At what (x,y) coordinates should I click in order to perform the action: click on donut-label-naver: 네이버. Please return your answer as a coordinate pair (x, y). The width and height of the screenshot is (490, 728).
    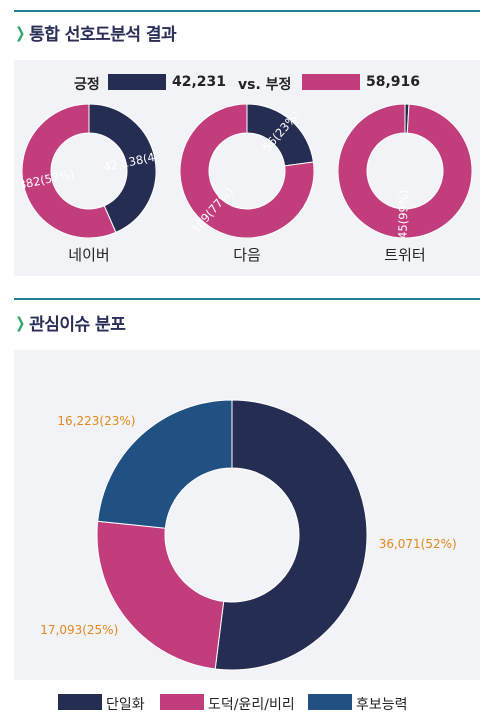
    Looking at the image, I should click on (89, 255).